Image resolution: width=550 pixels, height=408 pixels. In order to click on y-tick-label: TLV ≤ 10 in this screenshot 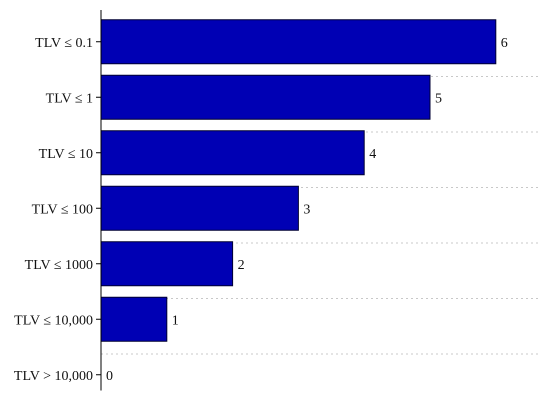, I will do `click(66, 154)`.